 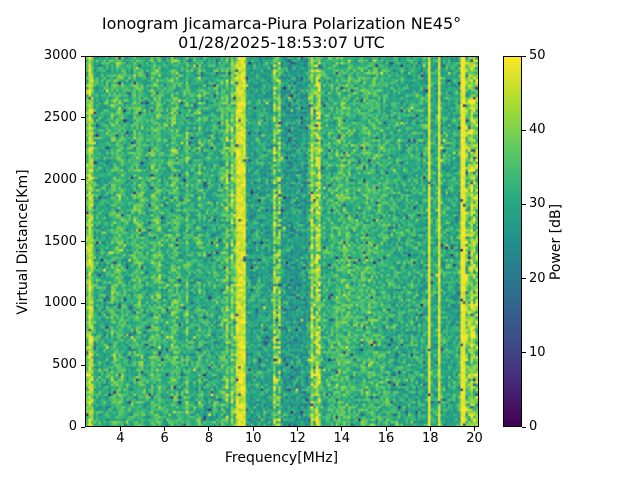 I want to click on x-tick-label: 12, so click(x=297, y=438).